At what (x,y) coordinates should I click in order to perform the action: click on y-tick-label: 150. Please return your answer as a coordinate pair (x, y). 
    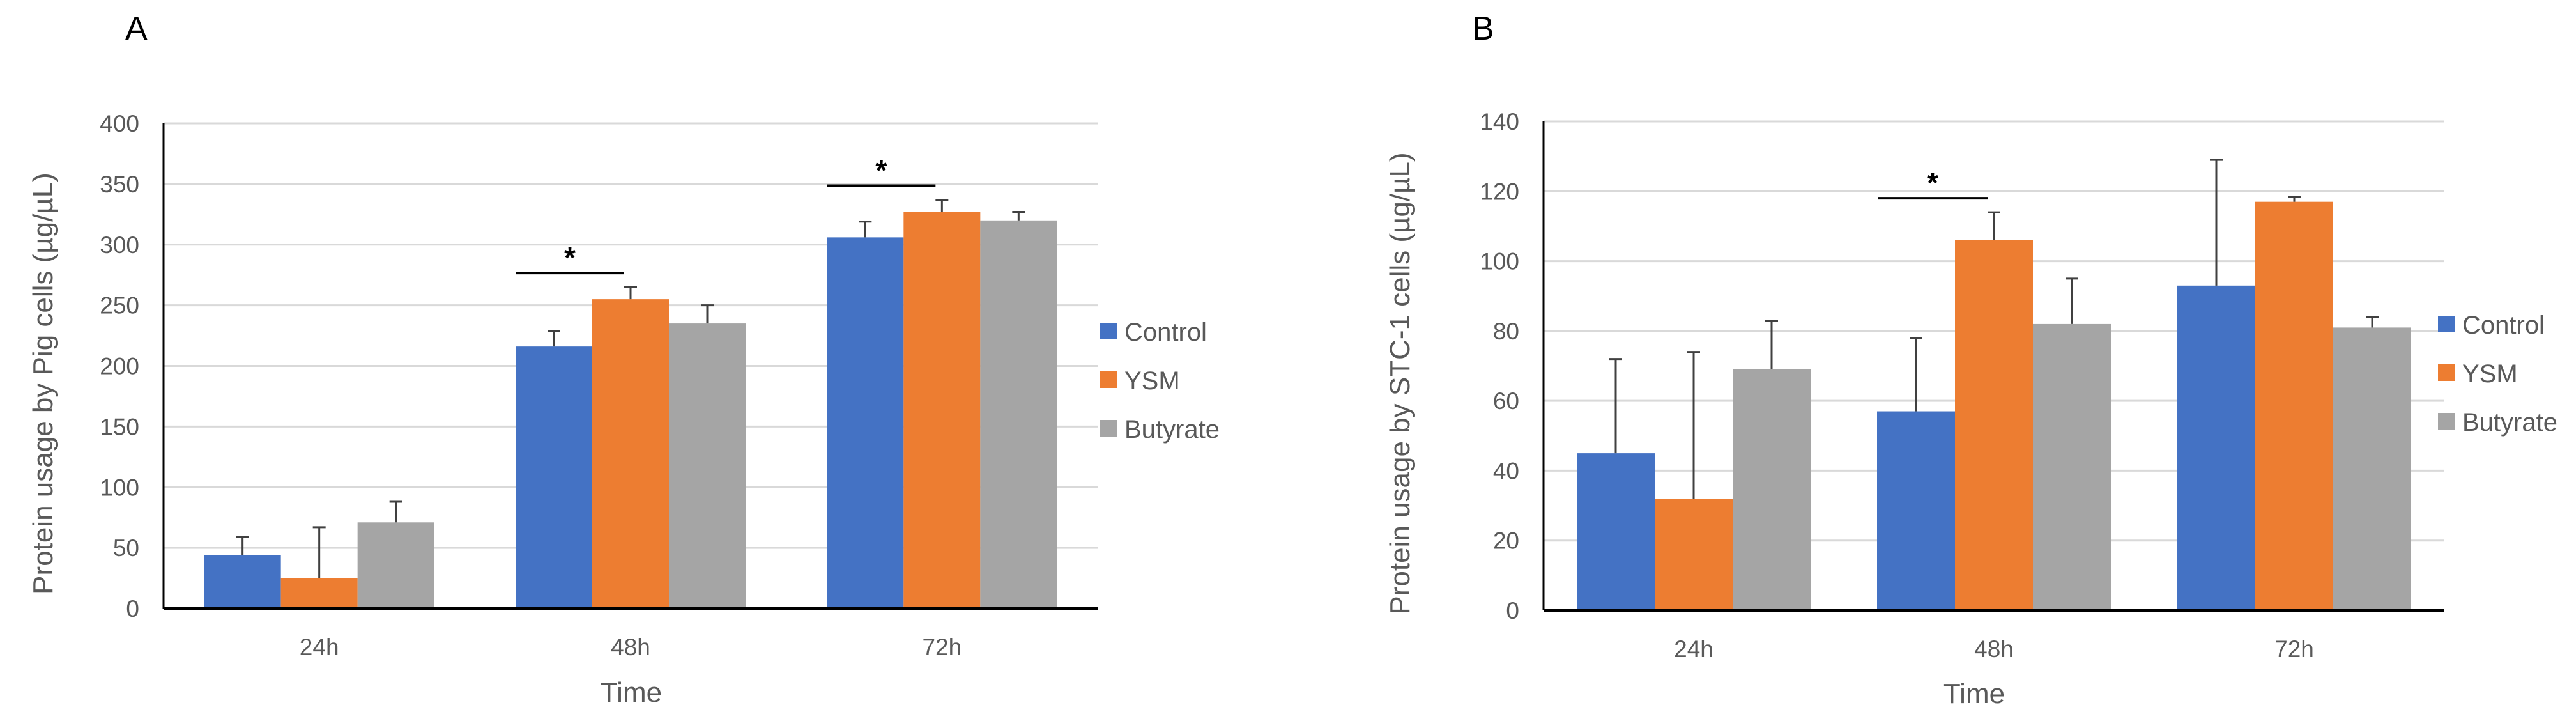
    Looking at the image, I should click on (119, 427).